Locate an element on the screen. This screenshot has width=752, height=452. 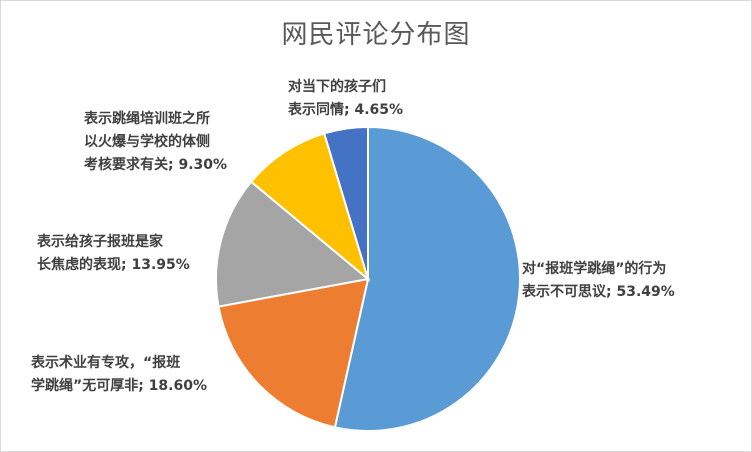
data-label-slice-1: 对“报班学跳绳”的行为 表示不可思议; 53.49% is located at coordinates (598, 280).